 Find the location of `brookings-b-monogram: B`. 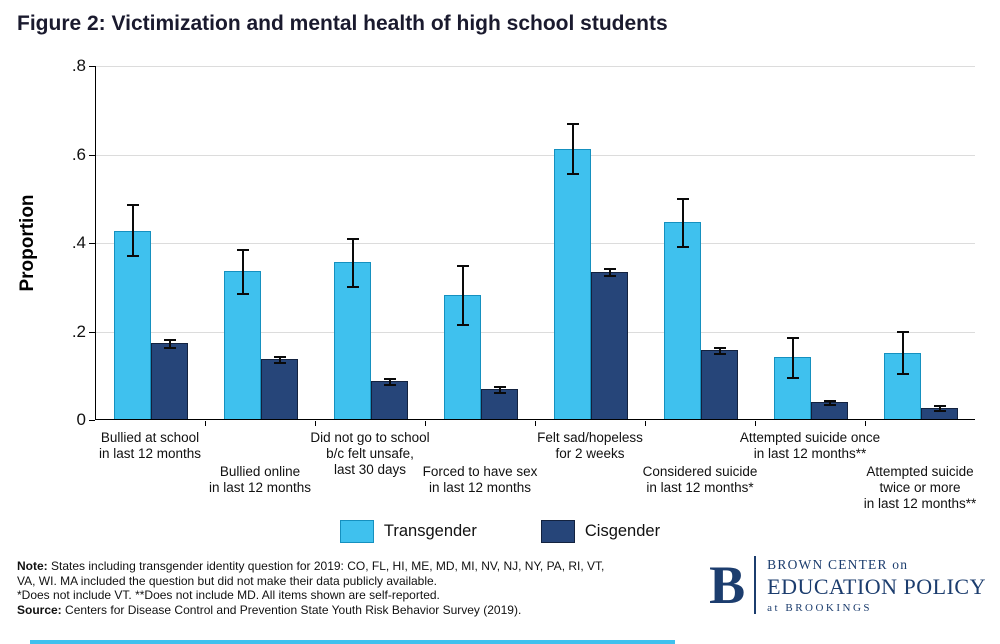

brookings-b-monogram: B is located at coordinates (727, 585).